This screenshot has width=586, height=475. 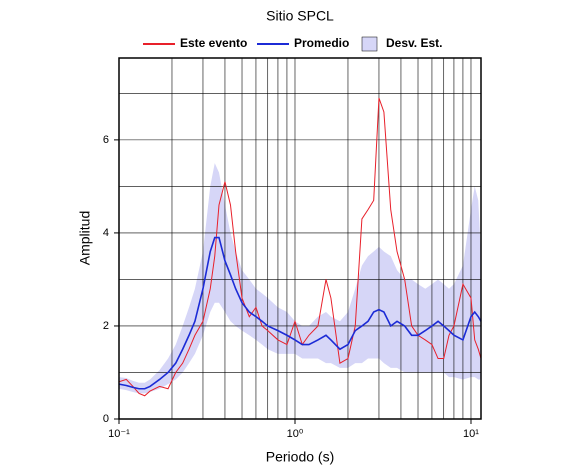 What do you see at coordinates (119, 434) in the screenshot?
I see `x-tick-label: 10⁻¹` at bounding box center [119, 434].